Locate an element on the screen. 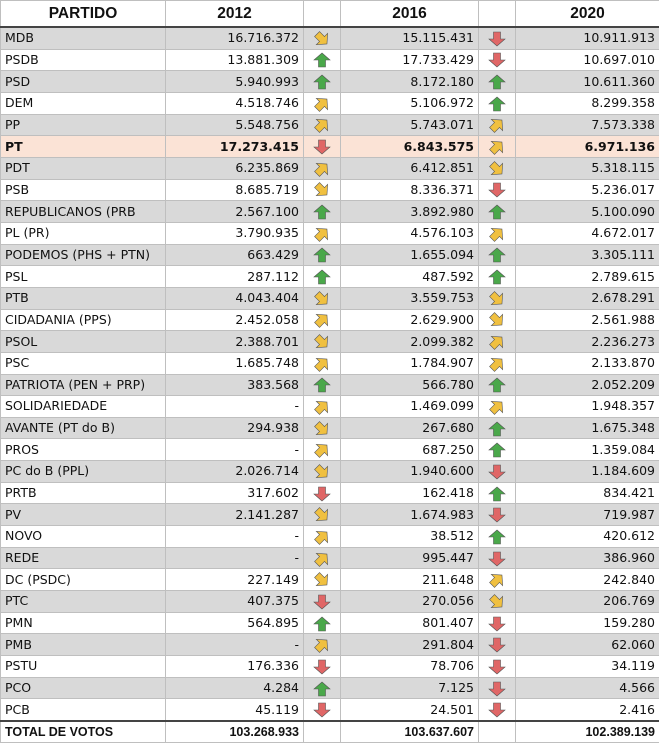  votes-2020: 7.573.338 is located at coordinates (587, 125).